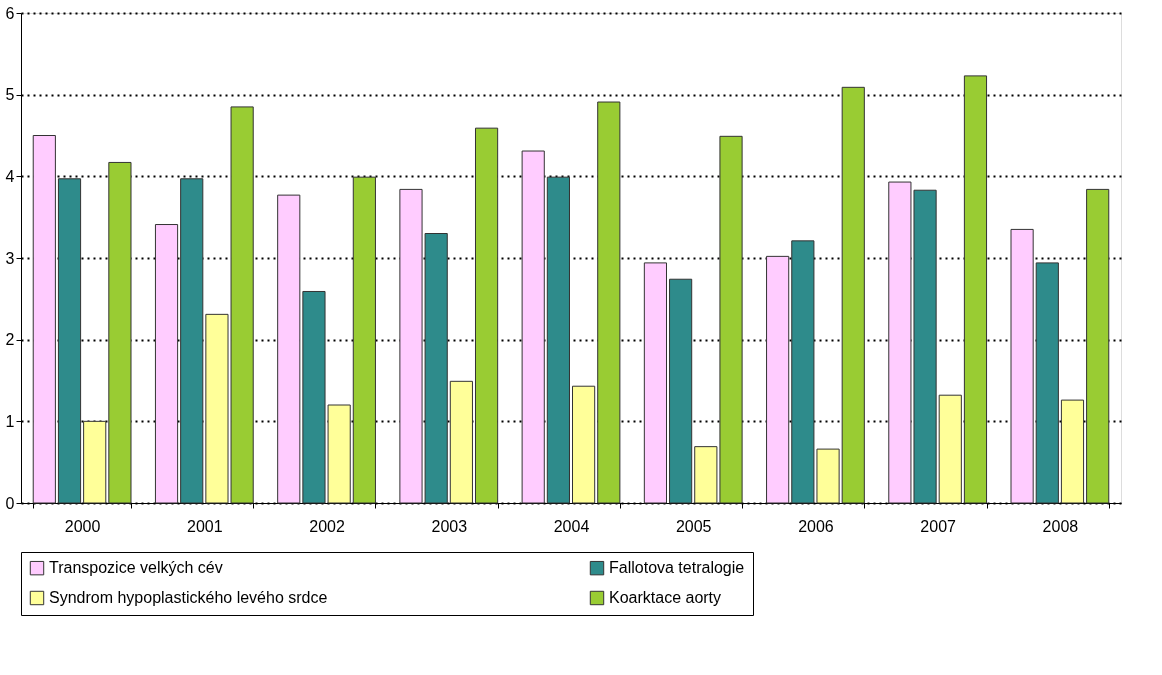 The image size is (1162, 675). What do you see at coordinates (10, 13) in the screenshot?
I see `y-tick-label: 6` at bounding box center [10, 13].